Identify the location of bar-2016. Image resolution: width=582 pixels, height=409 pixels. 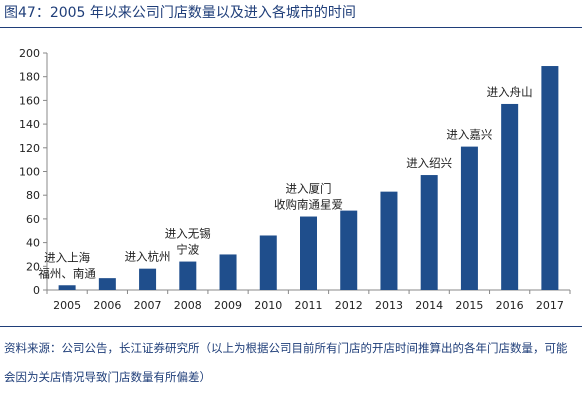
(510, 196).